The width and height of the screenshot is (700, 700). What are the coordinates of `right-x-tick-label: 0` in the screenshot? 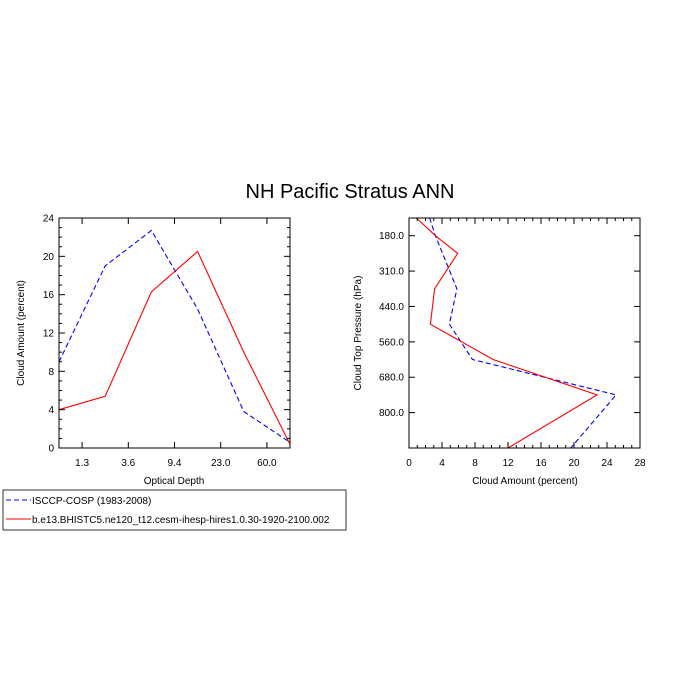 It's located at (409, 463).